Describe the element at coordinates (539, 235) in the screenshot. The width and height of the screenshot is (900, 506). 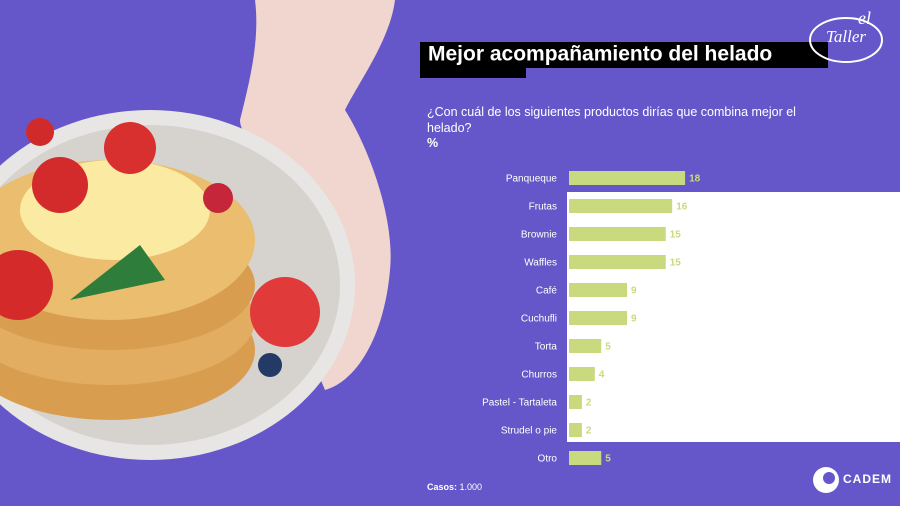
I see `category-label: Brownie` at that location.